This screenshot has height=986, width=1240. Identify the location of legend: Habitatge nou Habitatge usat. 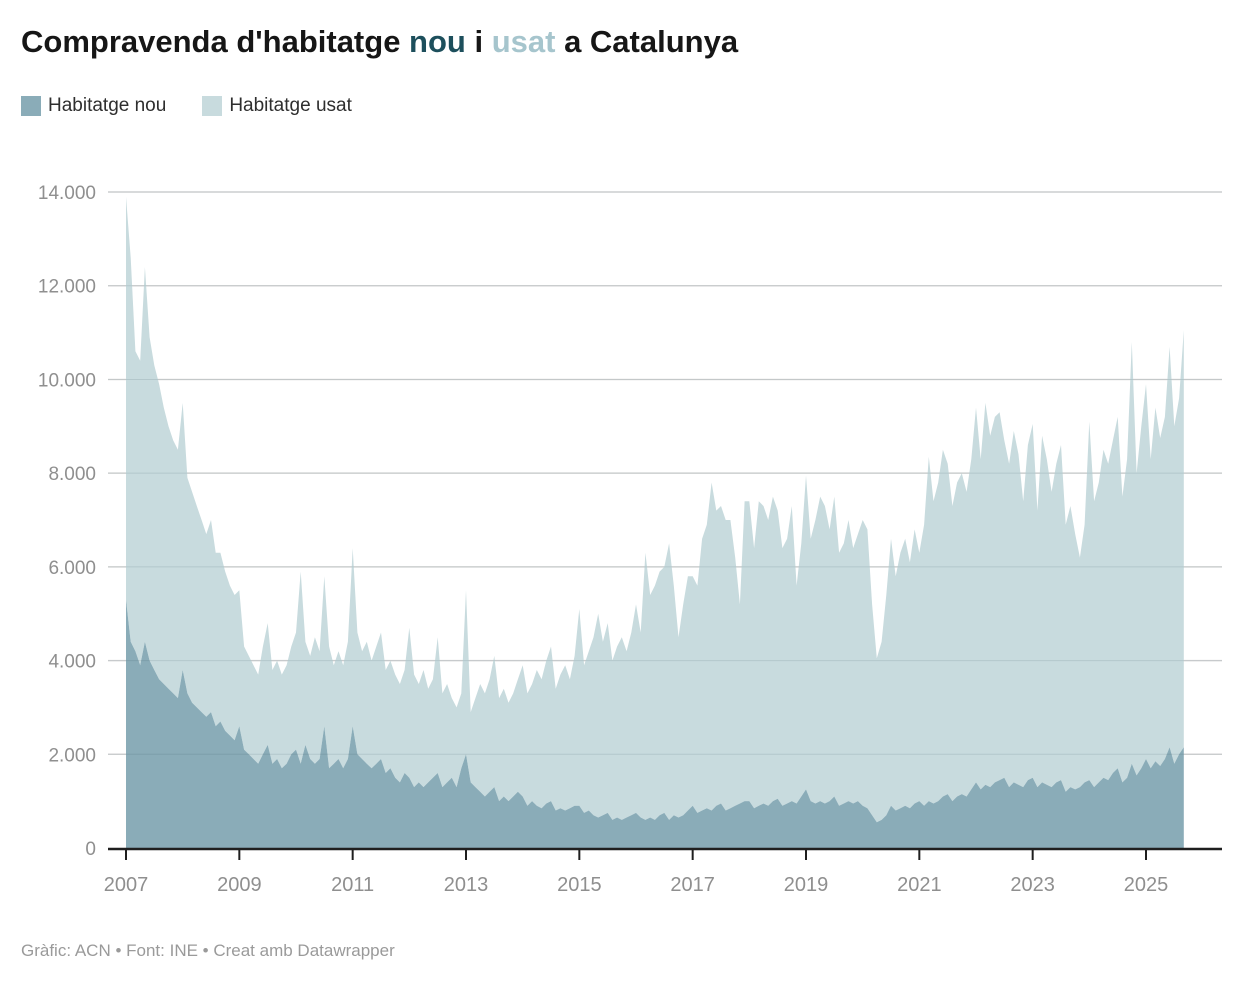
(204, 106).